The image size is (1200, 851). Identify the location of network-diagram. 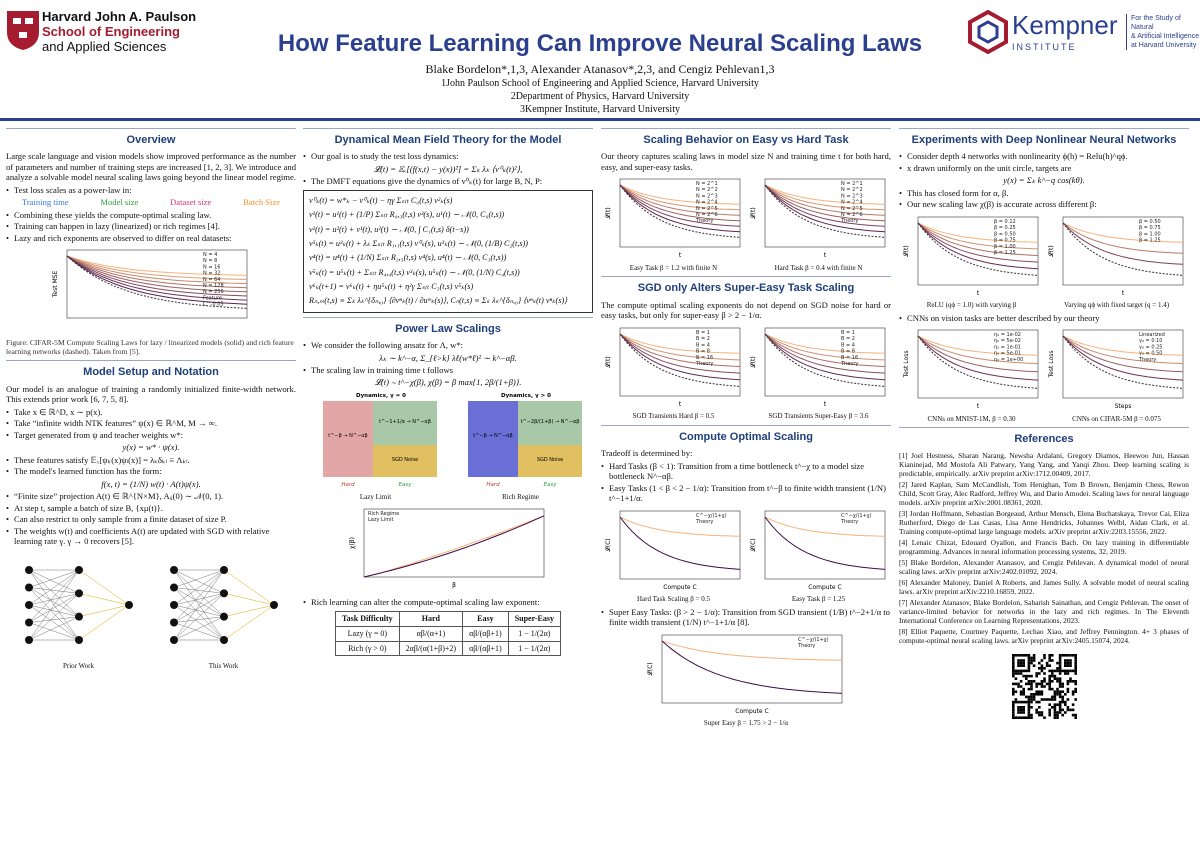
(78, 604).